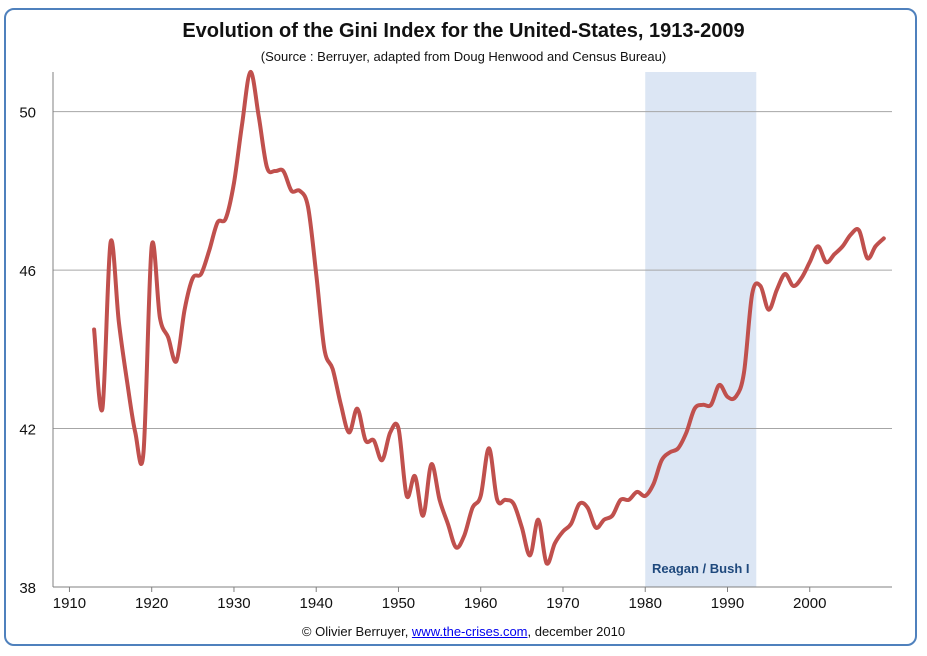 This screenshot has width=927, height=656. I want to click on x-tick-label: 1970, so click(562, 603).